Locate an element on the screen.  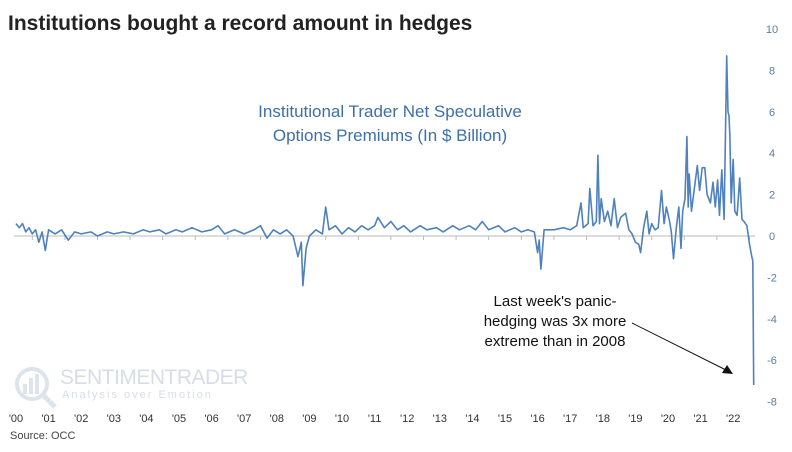
x-tick-label: '13 is located at coordinates (440, 419).